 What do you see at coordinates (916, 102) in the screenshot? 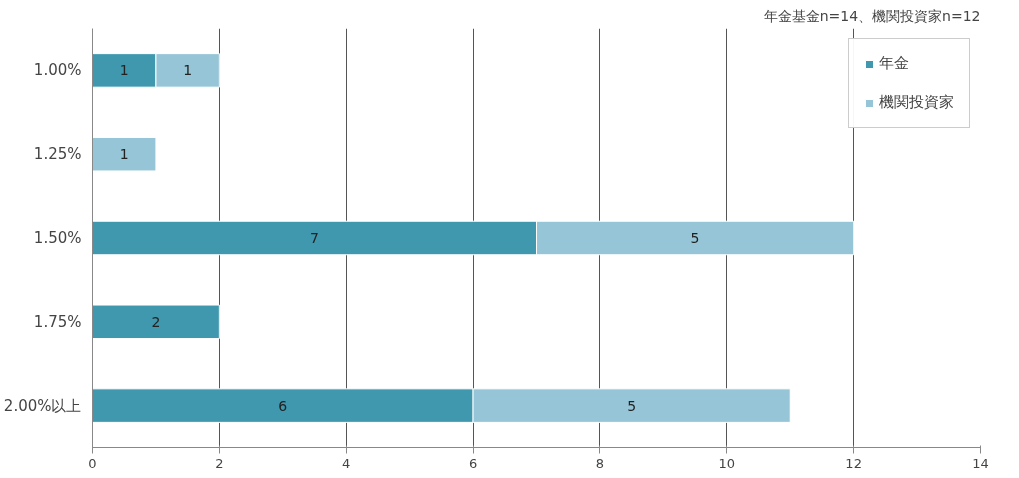
I see `legend-label: 機関投資家` at bounding box center [916, 102].